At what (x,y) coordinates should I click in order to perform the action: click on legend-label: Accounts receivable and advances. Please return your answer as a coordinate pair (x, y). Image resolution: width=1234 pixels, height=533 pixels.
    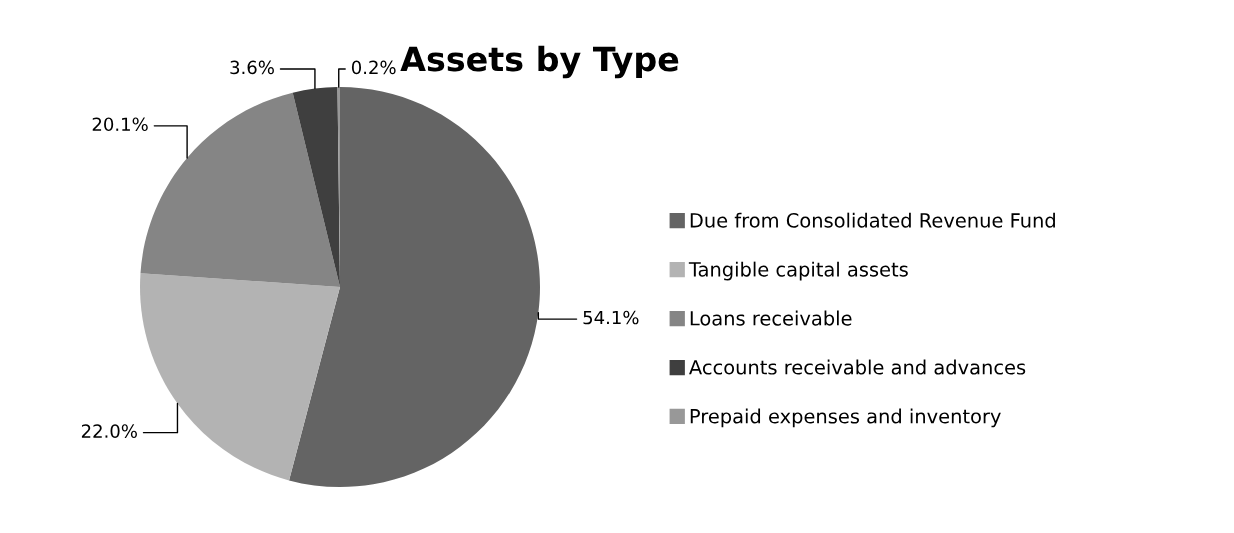
    Looking at the image, I should click on (857, 367).